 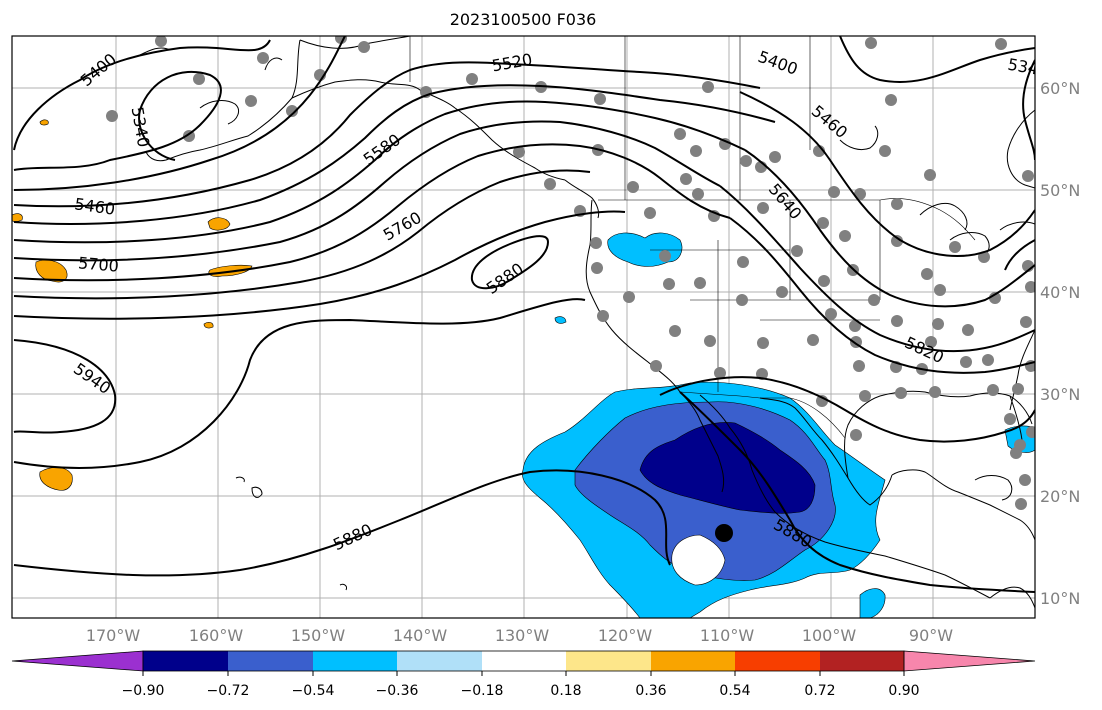 I want to click on lon-label: 130°W, so click(x=522, y=635).